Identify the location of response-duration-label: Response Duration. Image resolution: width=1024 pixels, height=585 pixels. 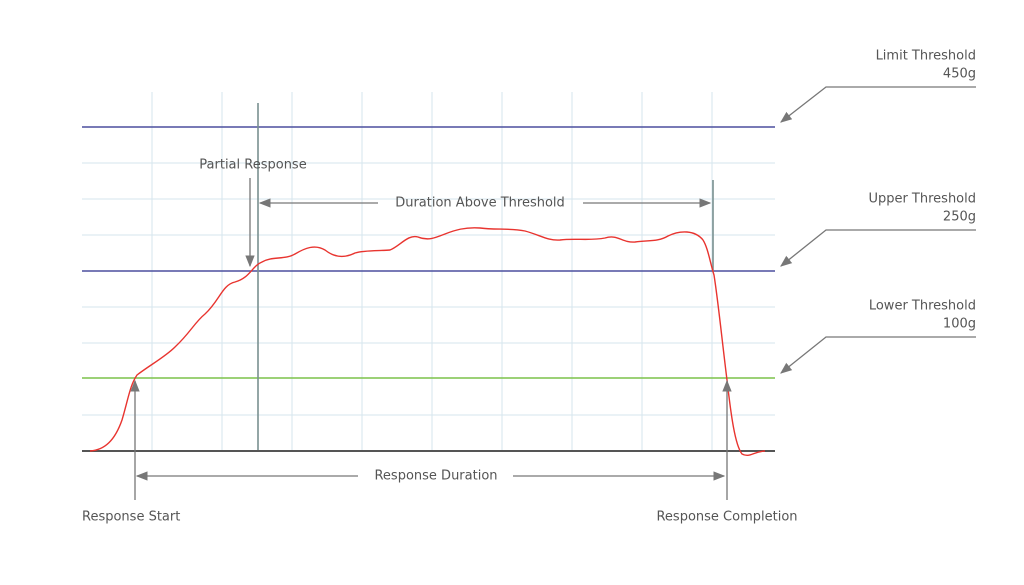
(435, 476).